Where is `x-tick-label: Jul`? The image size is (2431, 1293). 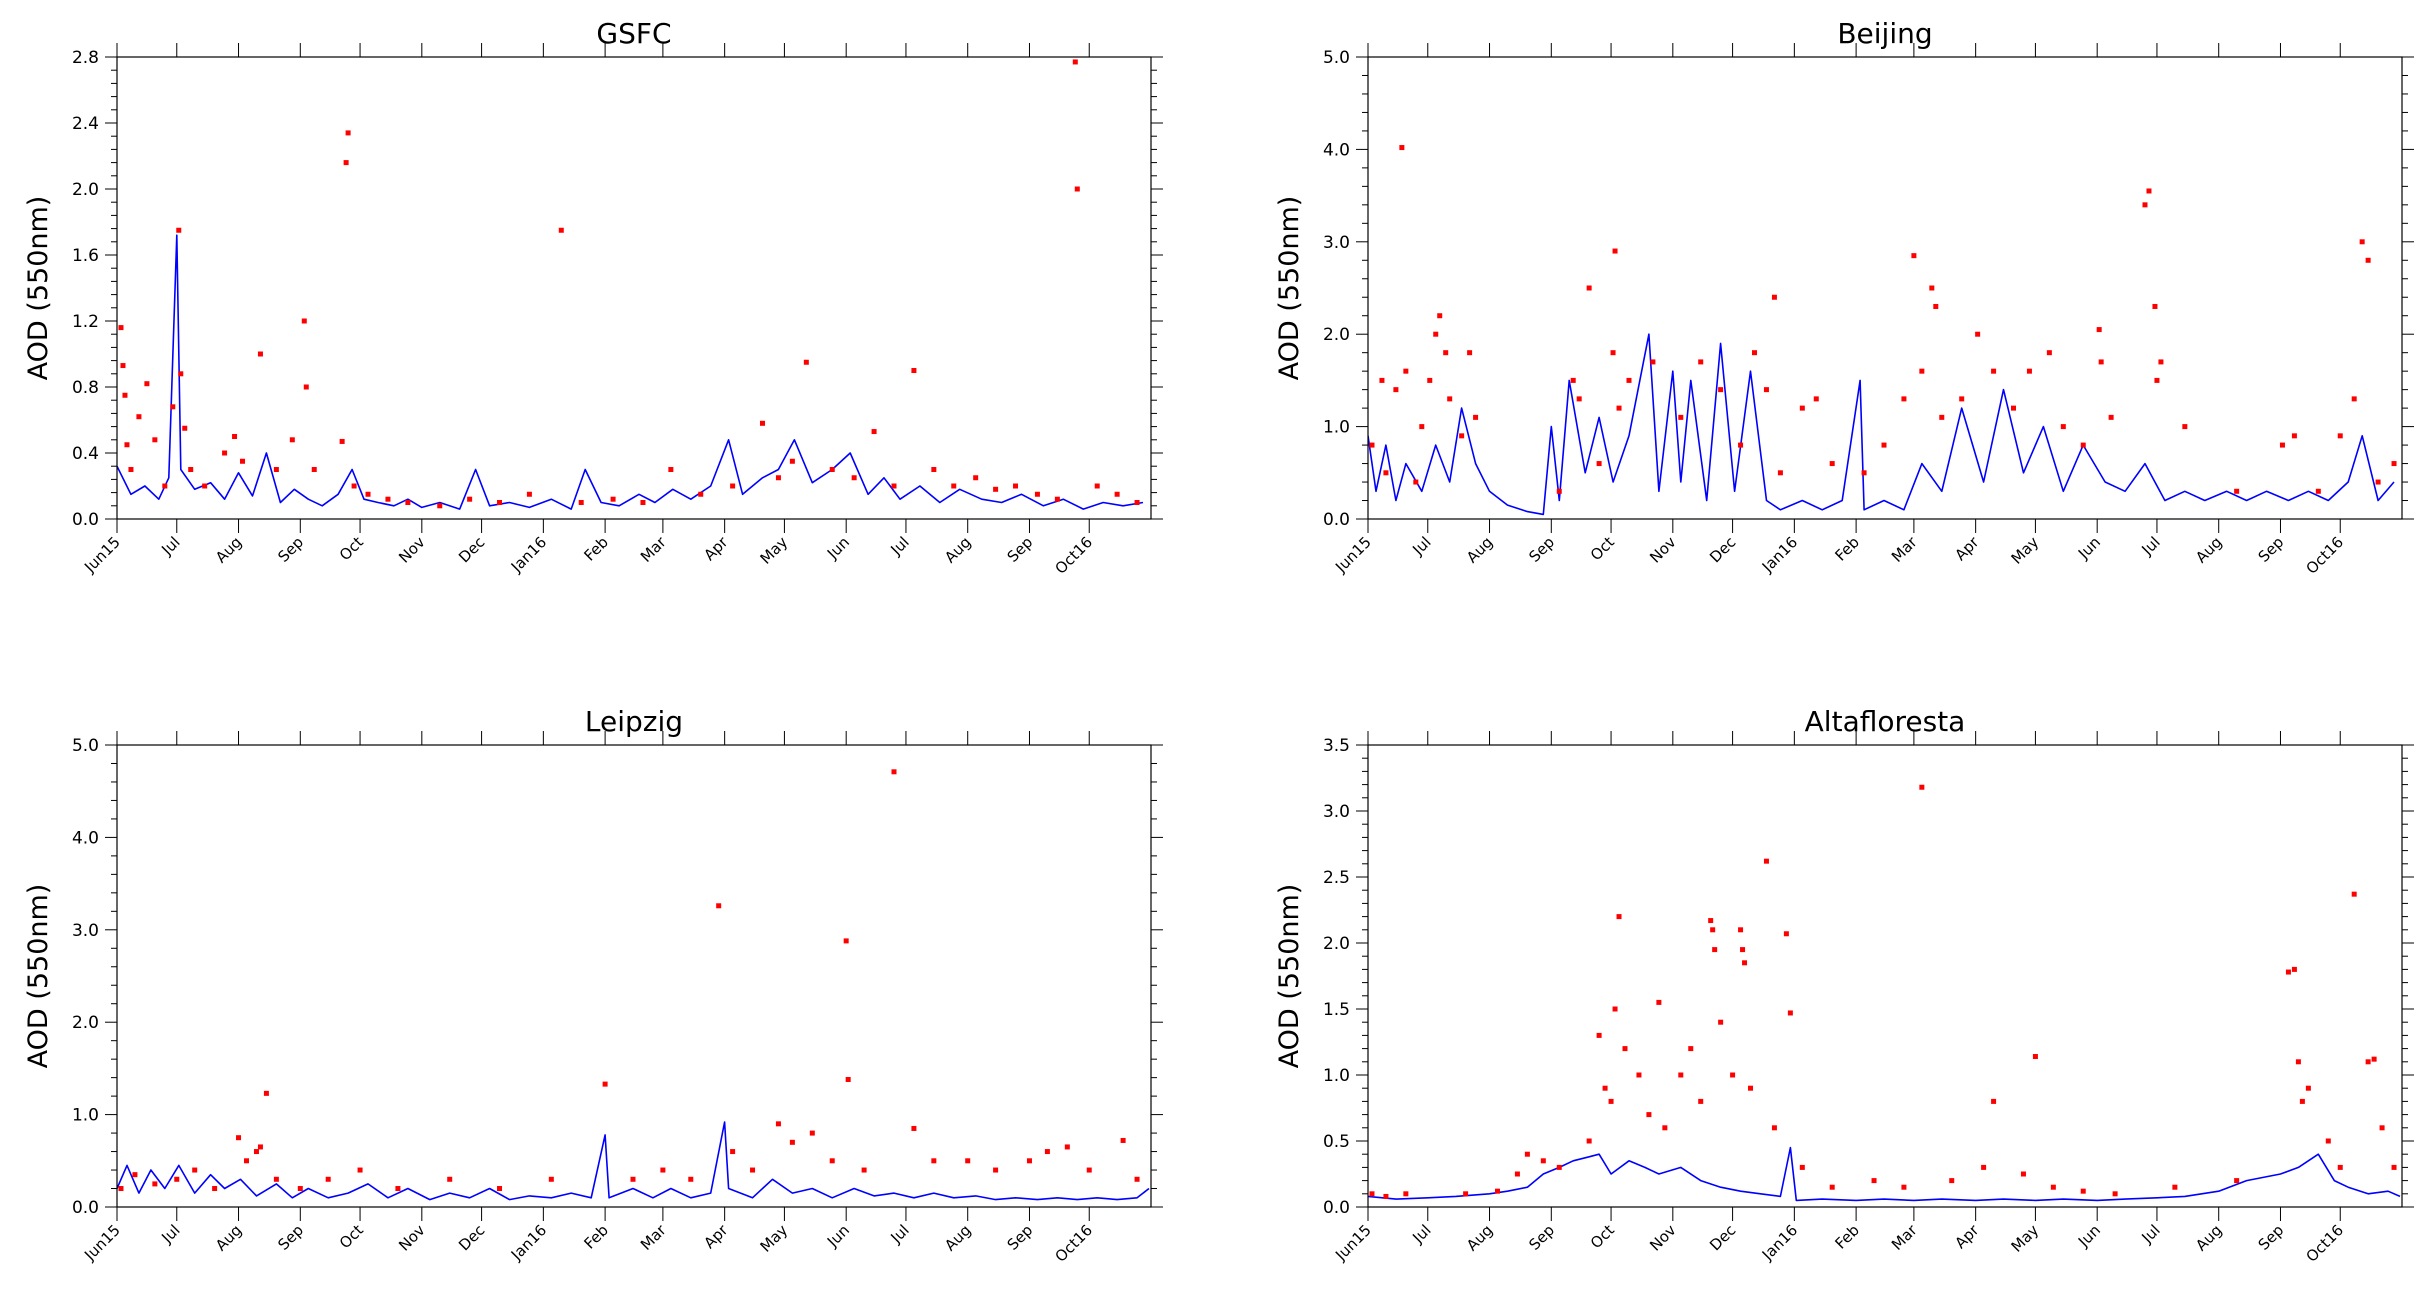
x-tick-label: Jul is located at coordinates (900, 546).